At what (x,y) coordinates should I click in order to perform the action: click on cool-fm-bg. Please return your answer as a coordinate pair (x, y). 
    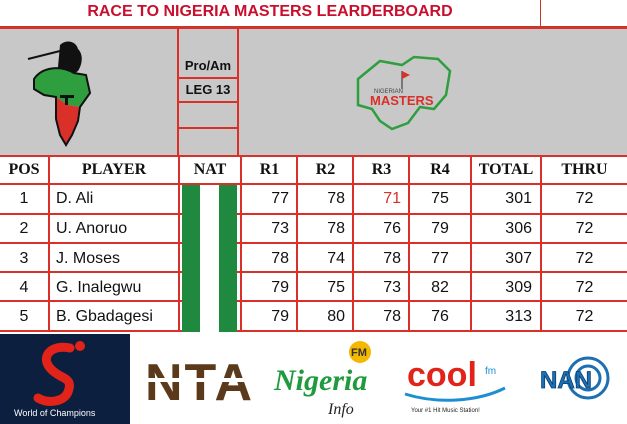
    Looking at the image, I should click on (456, 379).